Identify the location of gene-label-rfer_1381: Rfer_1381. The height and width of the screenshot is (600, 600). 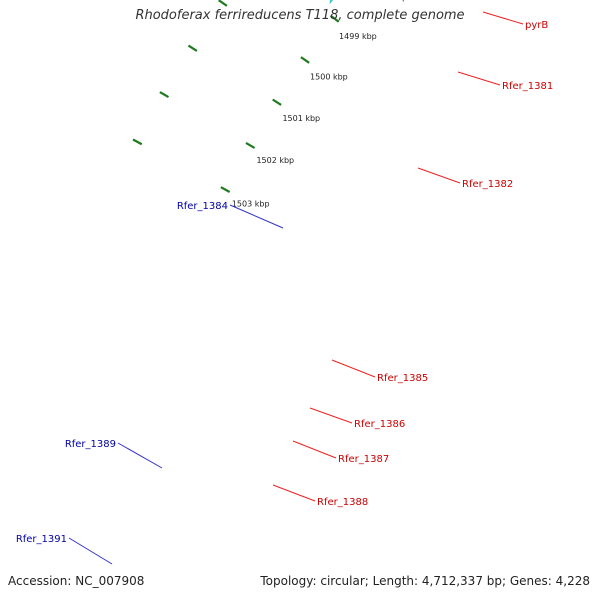
(527, 86).